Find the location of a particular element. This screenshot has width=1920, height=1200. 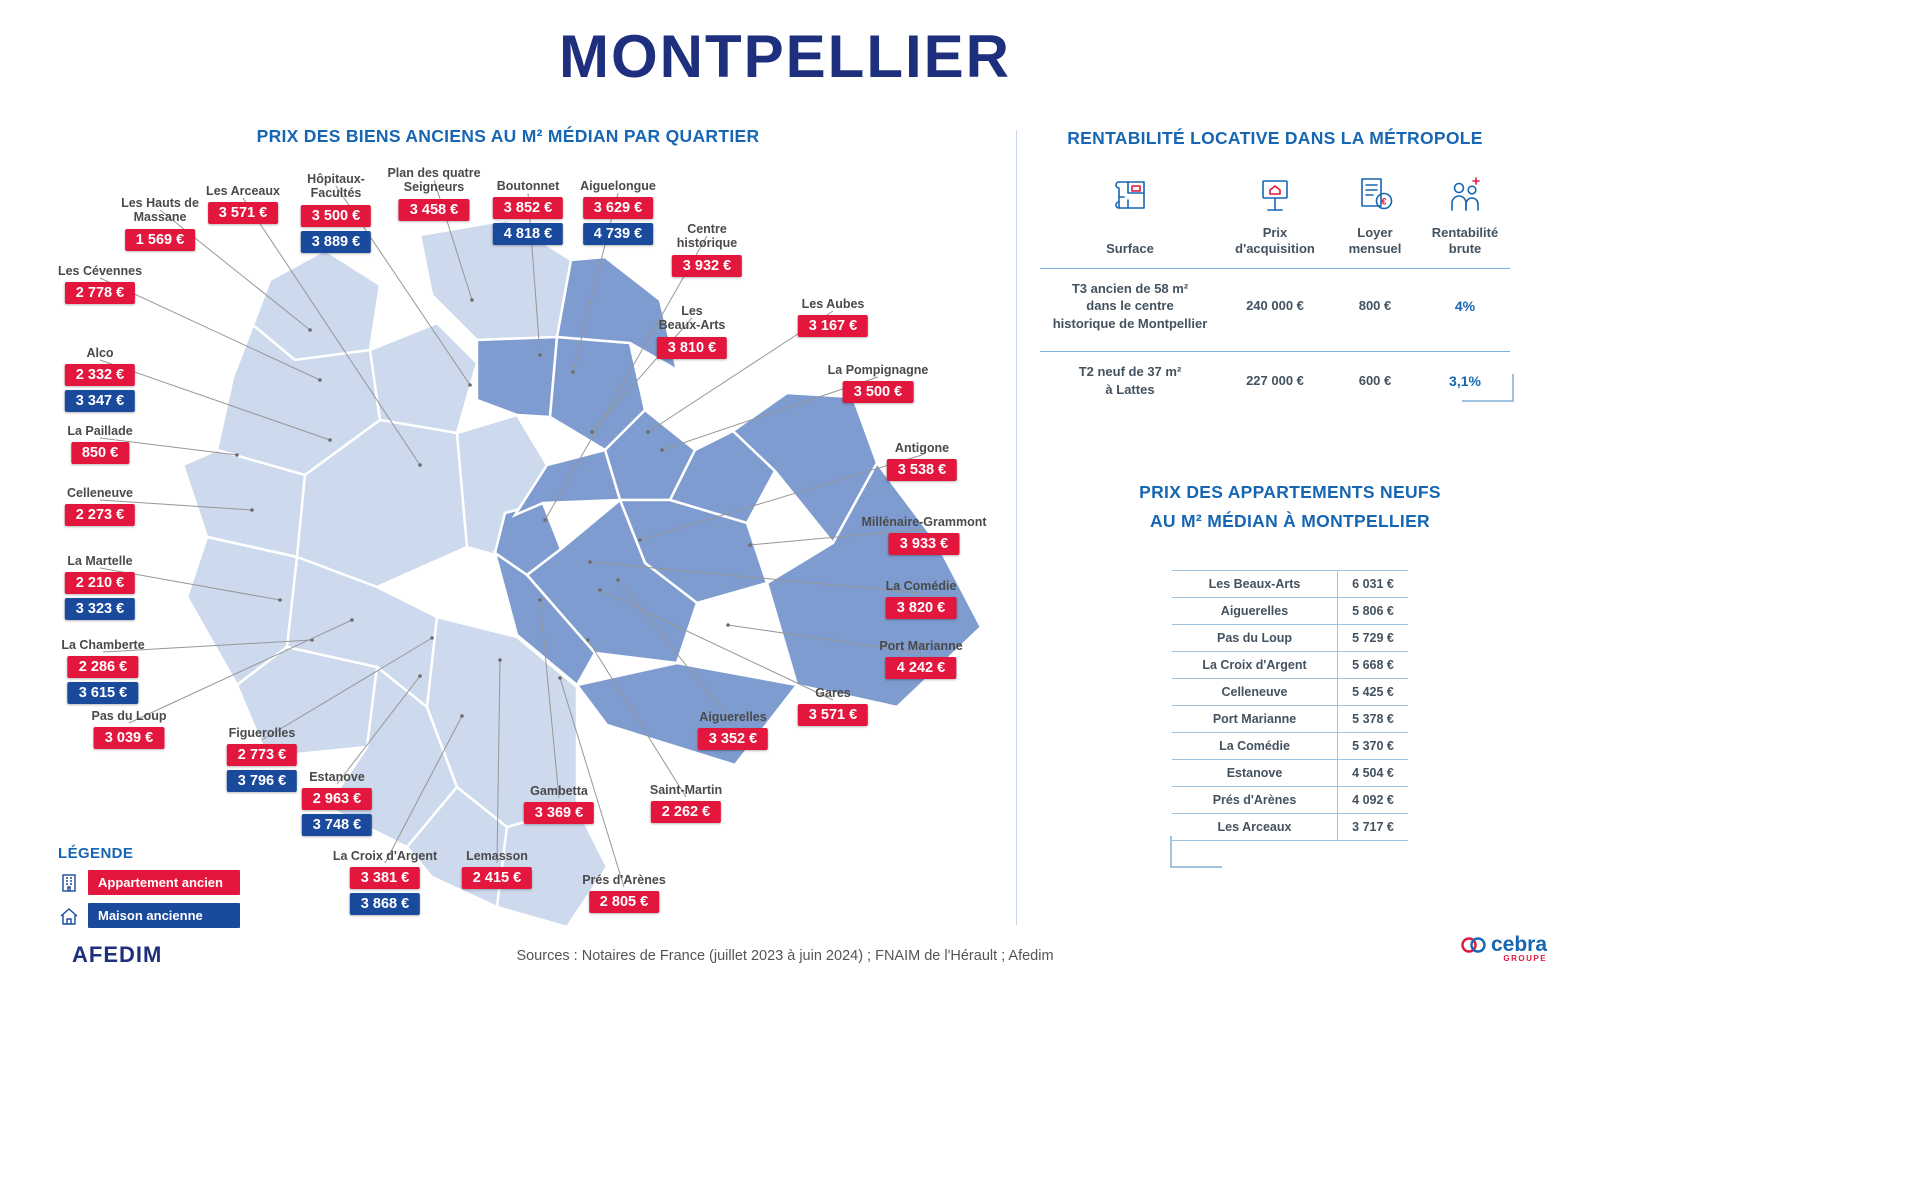

new-apartment-row: Pas du Loup 5 729 € is located at coordinates (1290, 638).